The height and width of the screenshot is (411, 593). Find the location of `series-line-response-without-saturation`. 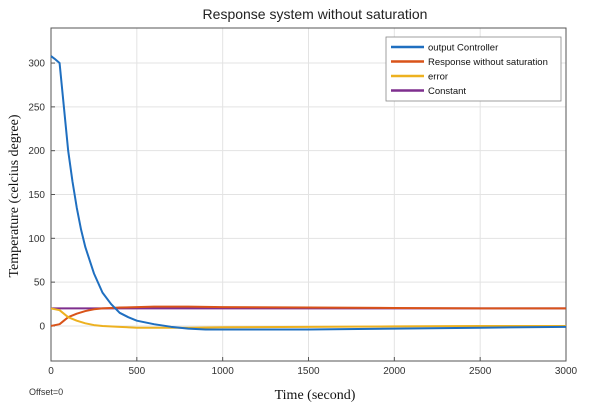

series-line-response-without-saturation is located at coordinates (308, 316).